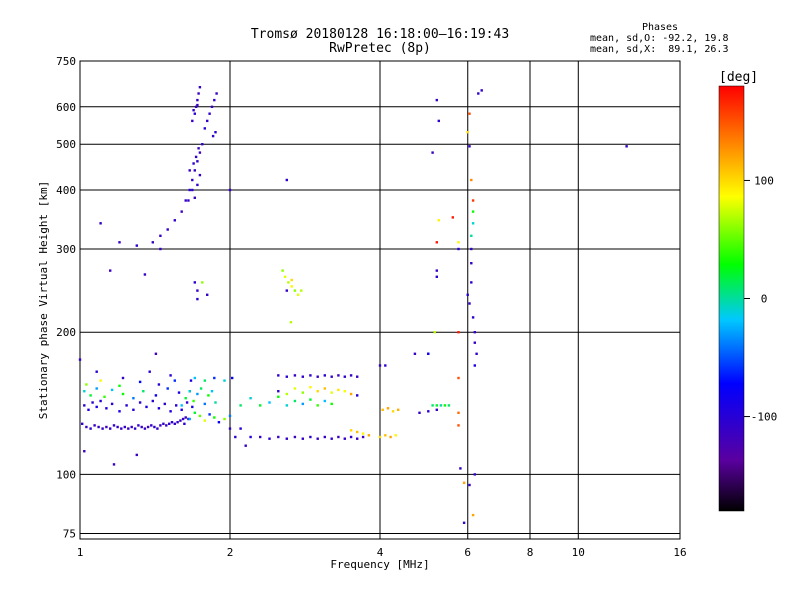 The height and width of the screenshot is (600, 800). Describe the element at coordinates (731, 298) in the screenshot. I see `colorbar` at that location.